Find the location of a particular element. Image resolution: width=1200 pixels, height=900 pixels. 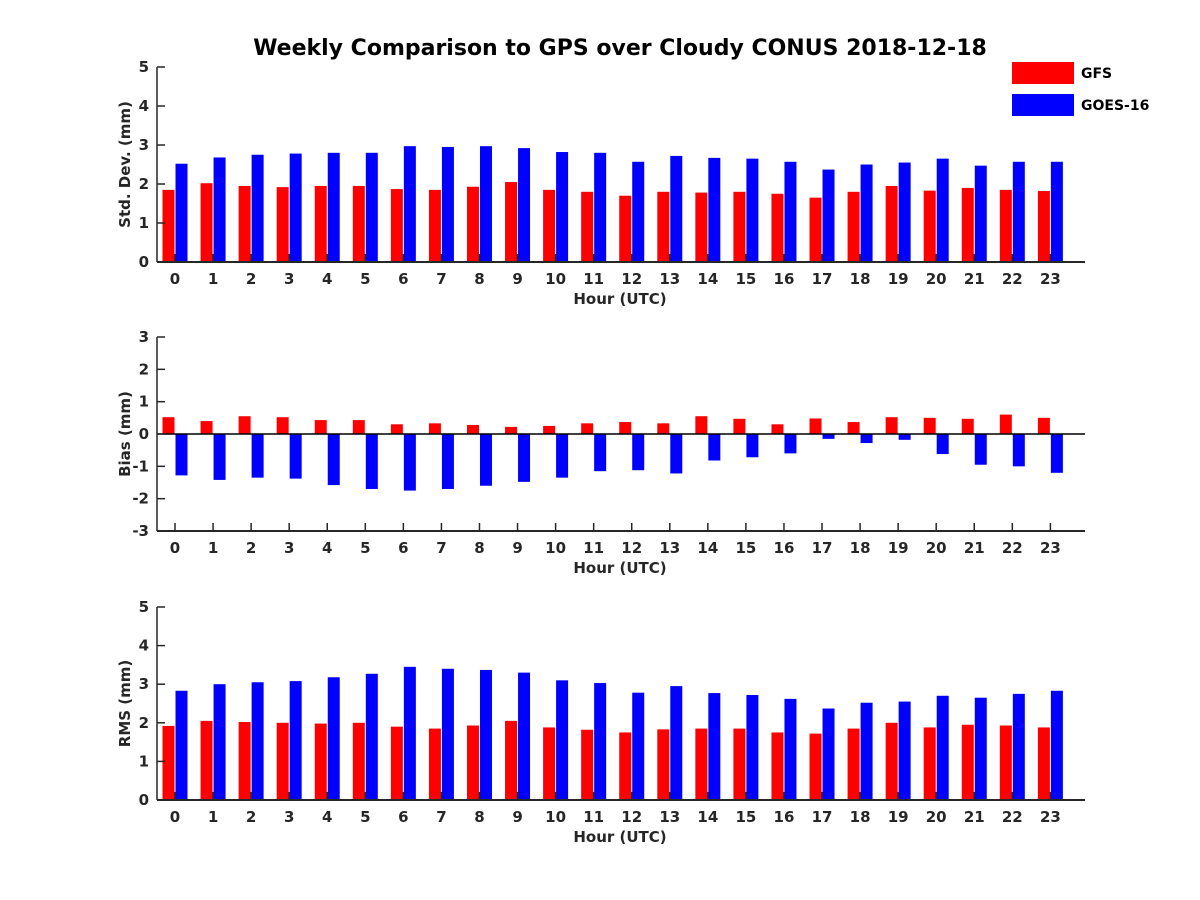

legend: GFS GOES-16 is located at coordinates (1080, 89).